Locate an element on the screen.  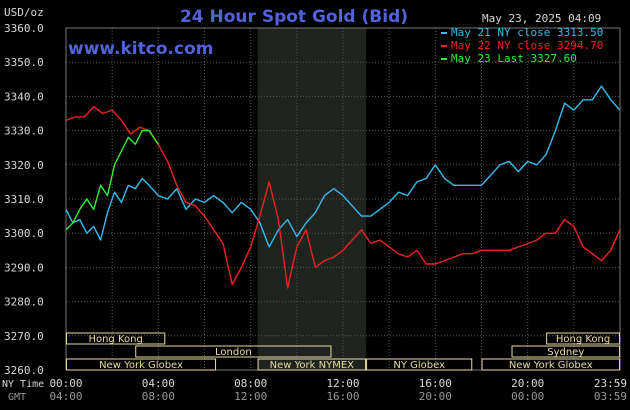
y-tick-label: 3320.0 is located at coordinates (24, 165).